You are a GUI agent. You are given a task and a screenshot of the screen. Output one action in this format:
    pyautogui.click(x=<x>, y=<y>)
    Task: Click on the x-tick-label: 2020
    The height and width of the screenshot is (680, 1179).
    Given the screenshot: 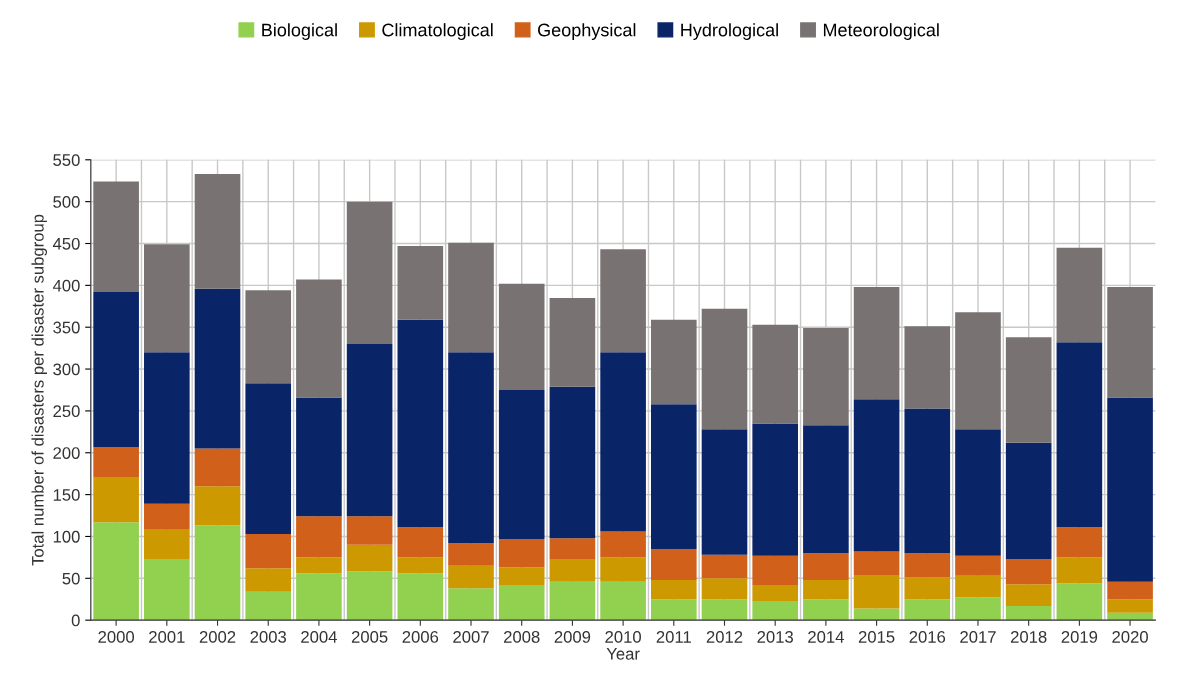 What is the action you would take?
    pyautogui.click(x=1130, y=637)
    